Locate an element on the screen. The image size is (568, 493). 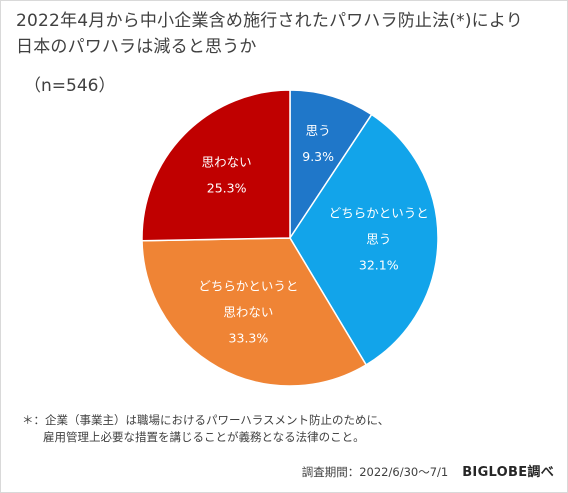
survey-period: 調査期間：2022/6/30〜7/1 is located at coordinates (375, 472).